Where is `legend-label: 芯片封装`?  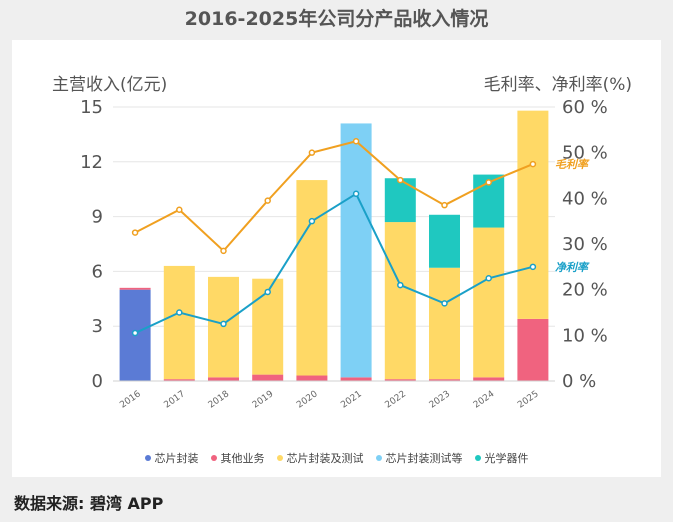 legend-label: 芯片封装 is located at coordinates (176, 458).